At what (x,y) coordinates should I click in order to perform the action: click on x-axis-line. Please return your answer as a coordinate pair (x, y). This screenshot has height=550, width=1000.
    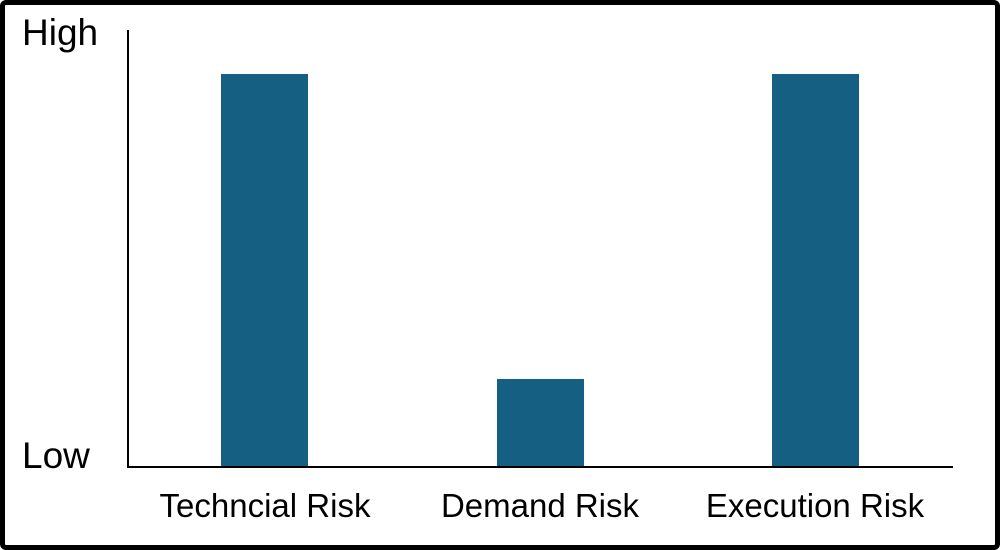
    Looking at the image, I should click on (540, 467).